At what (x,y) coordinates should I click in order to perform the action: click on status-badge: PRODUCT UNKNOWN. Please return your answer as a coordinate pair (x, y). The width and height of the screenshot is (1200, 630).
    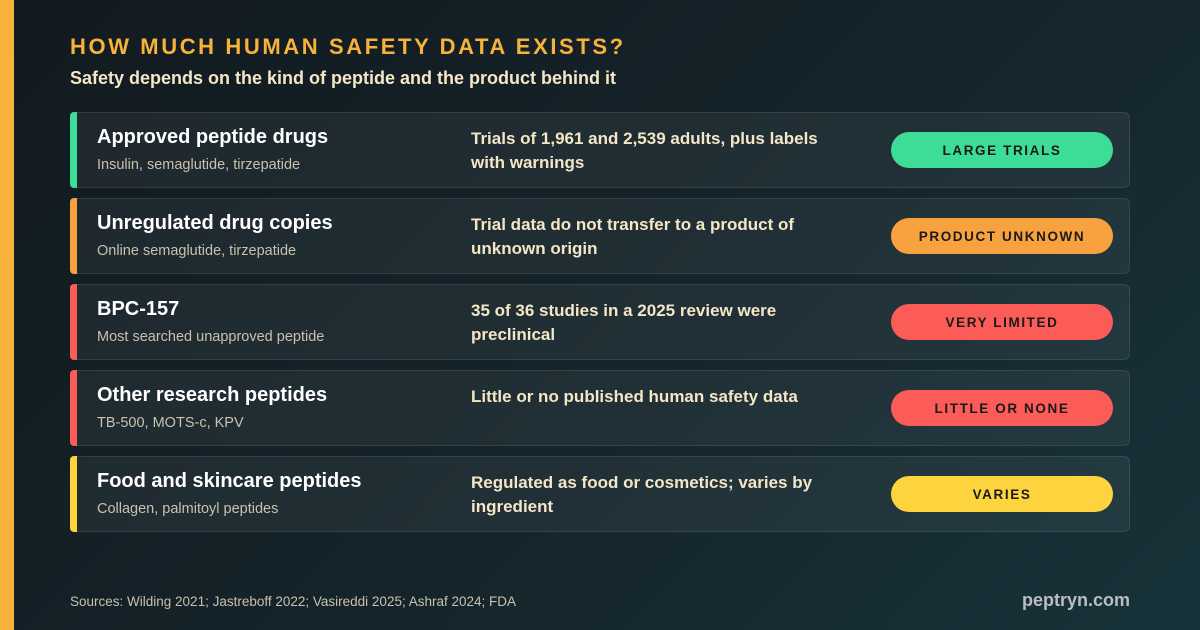
    Looking at the image, I should click on (1002, 236).